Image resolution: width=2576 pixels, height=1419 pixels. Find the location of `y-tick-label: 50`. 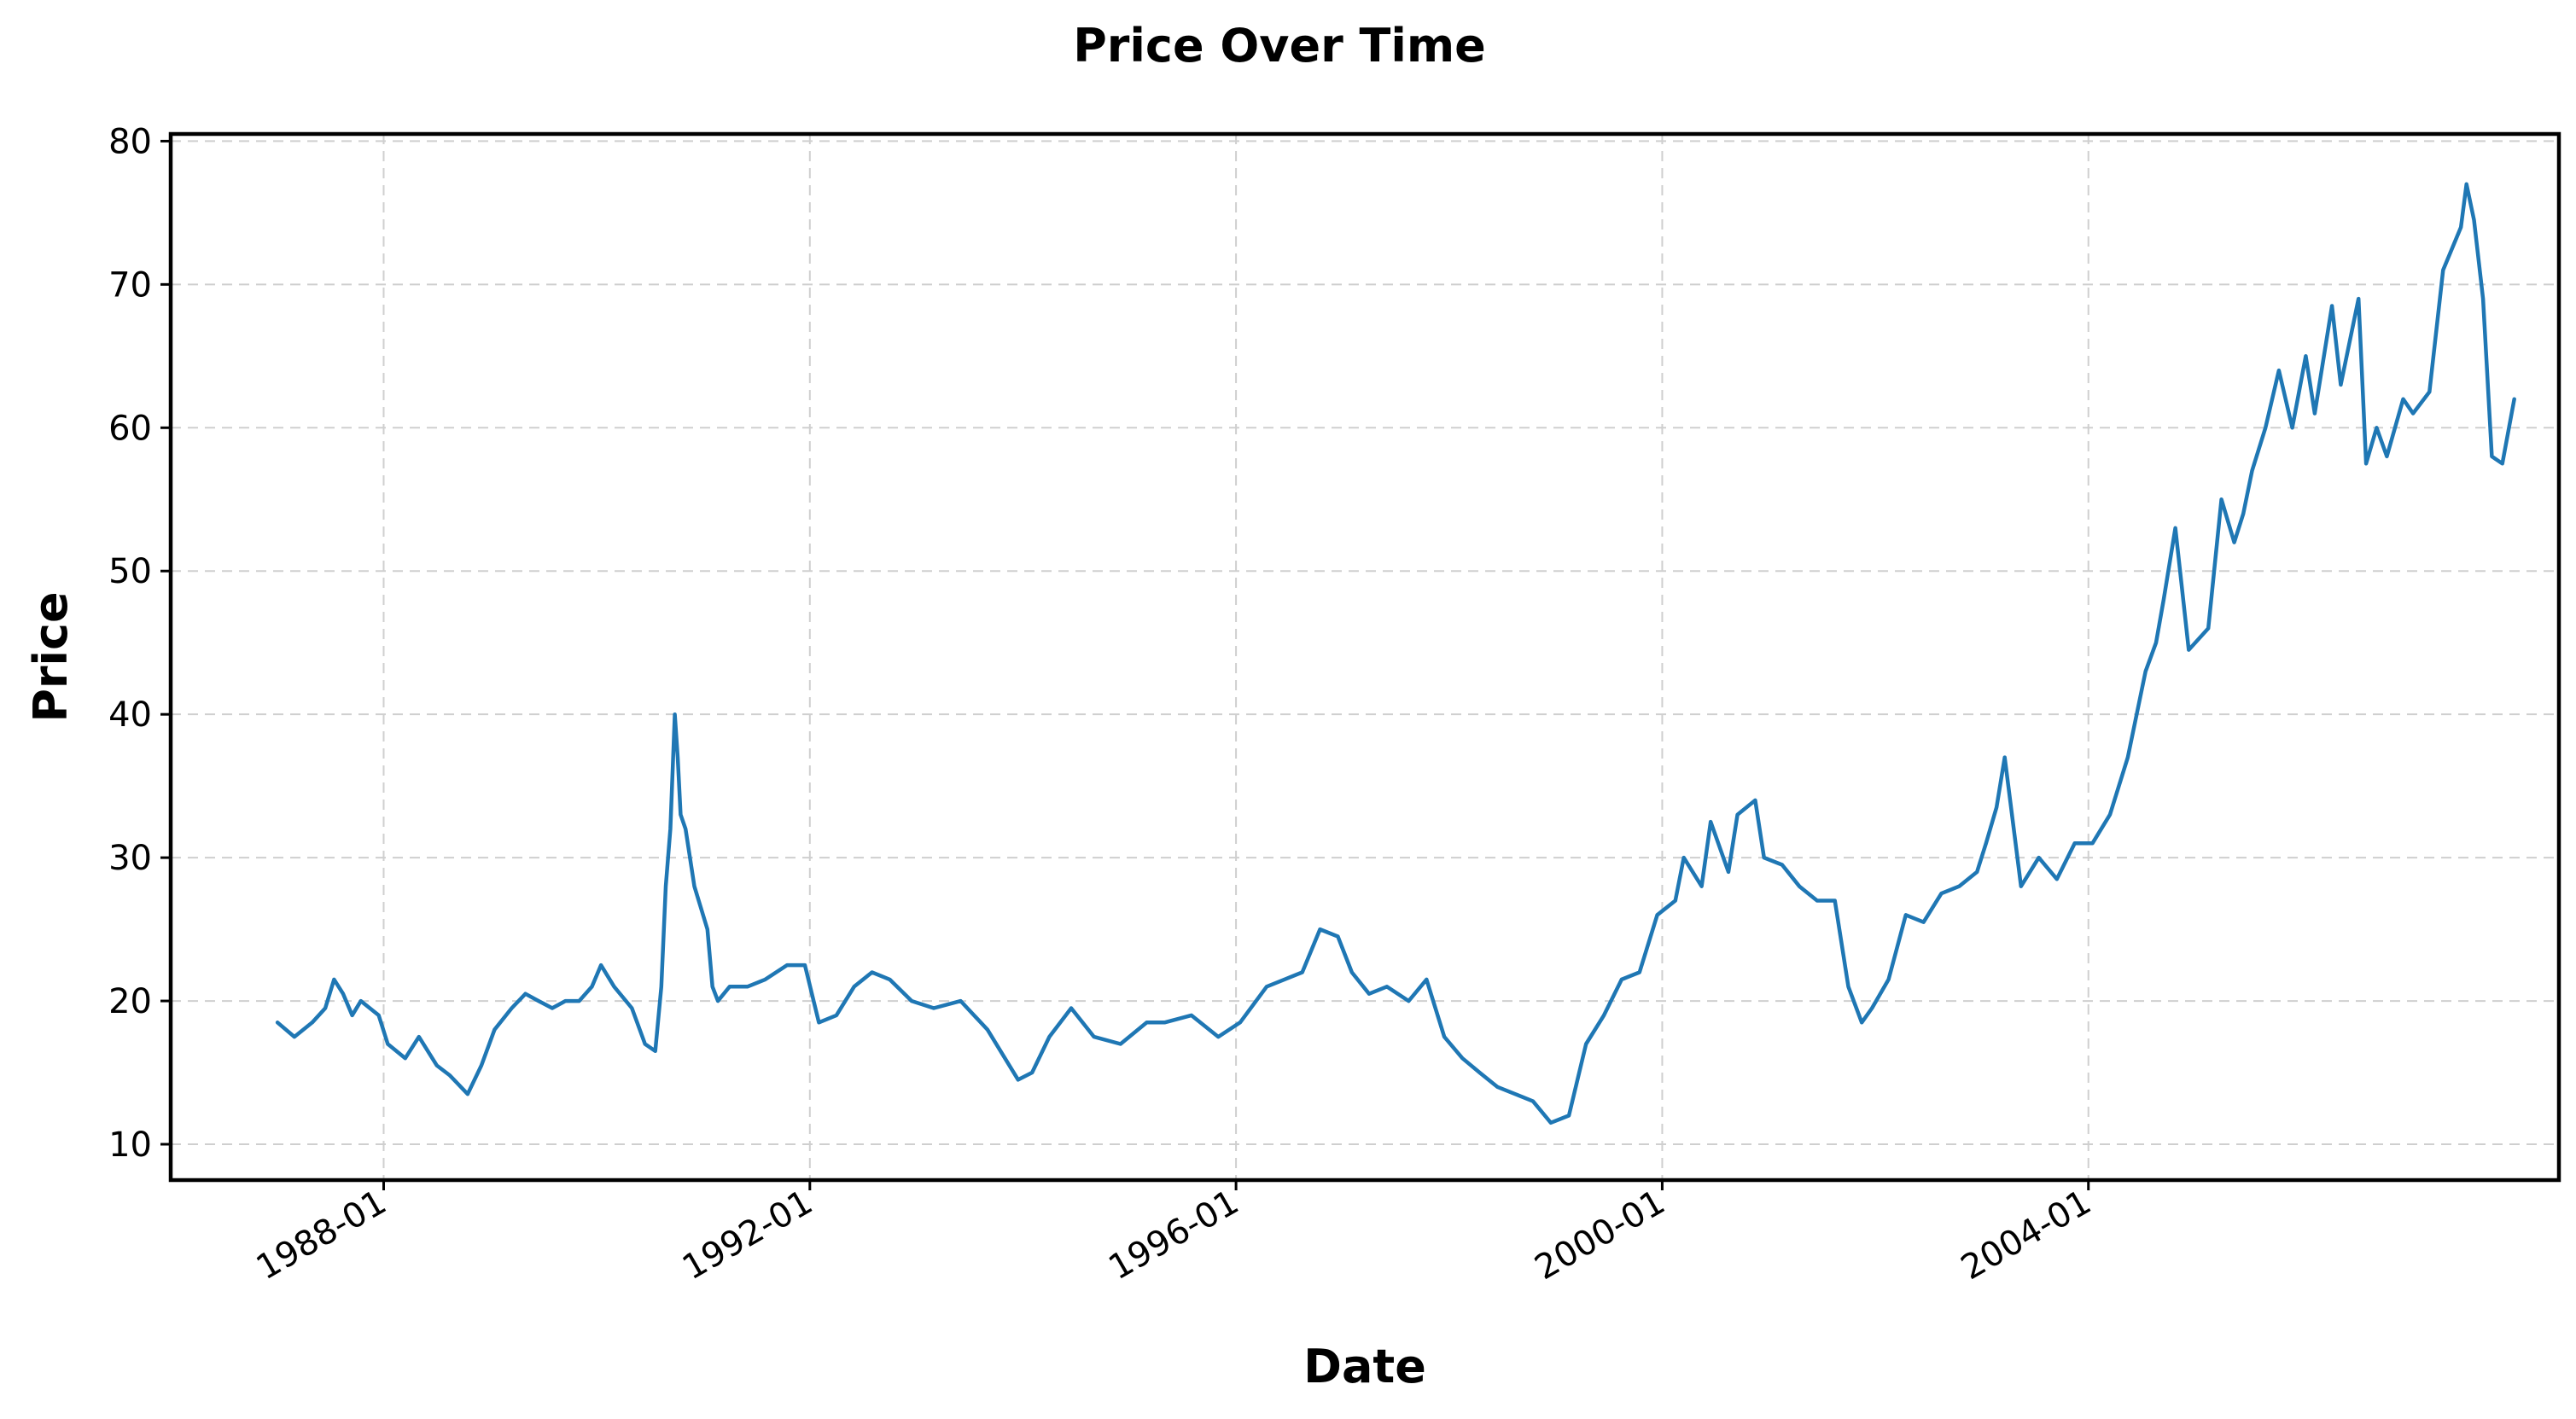

y-tick-label: 50 is located at coordinates (130, 571).